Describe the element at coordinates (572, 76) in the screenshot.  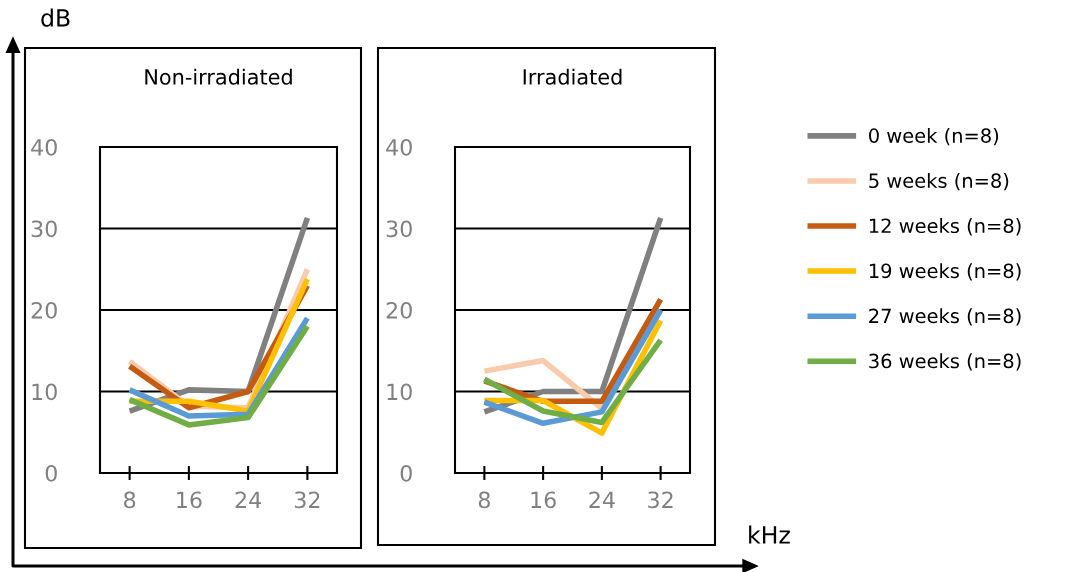
I see `chart-title: Irradiated` at that location.